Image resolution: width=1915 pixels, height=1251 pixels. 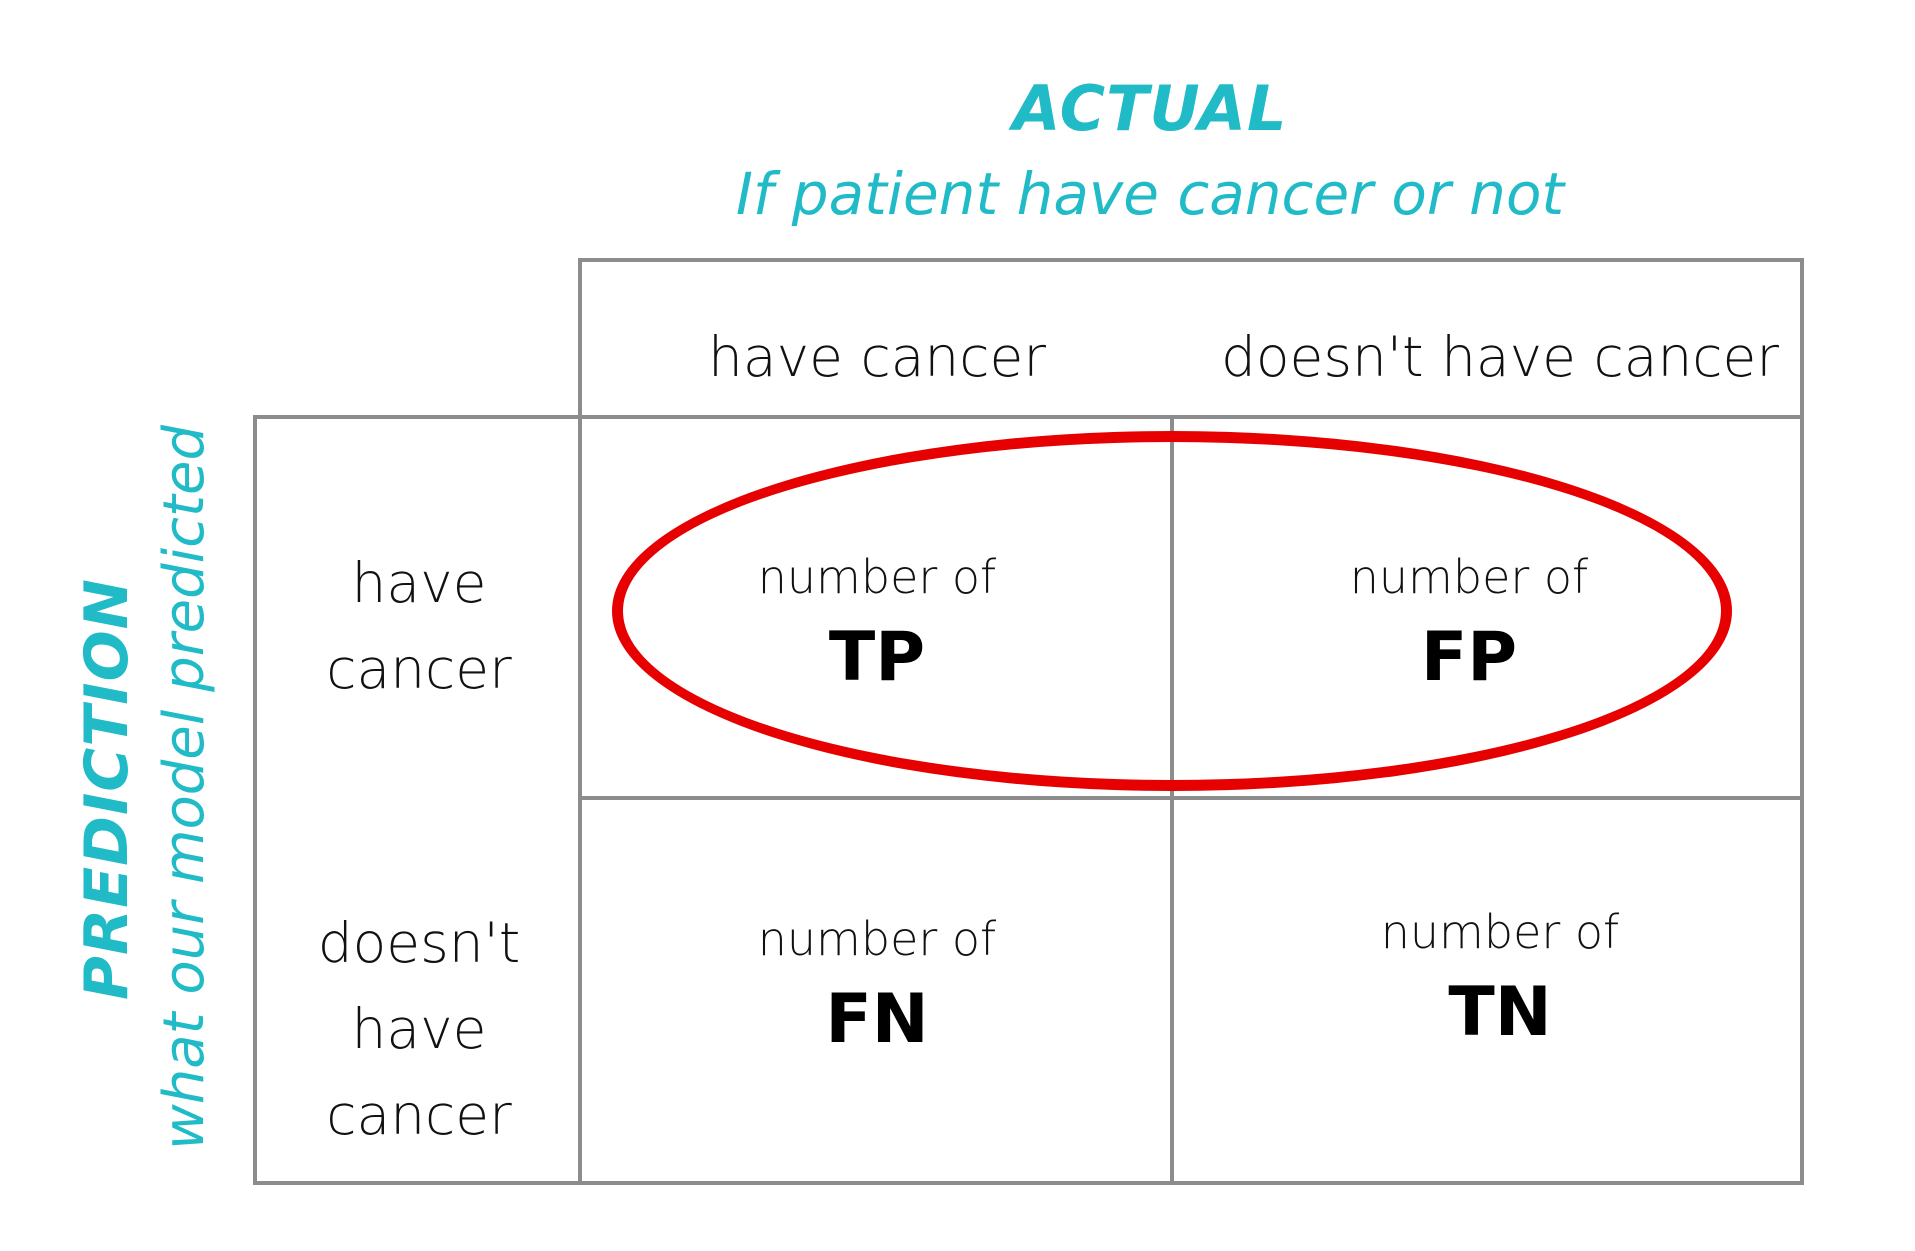 What do you see at coordinates (1500, 1012) in the screenshot?
I see `cell-label: TN` at bounding box center [1500, 1012].